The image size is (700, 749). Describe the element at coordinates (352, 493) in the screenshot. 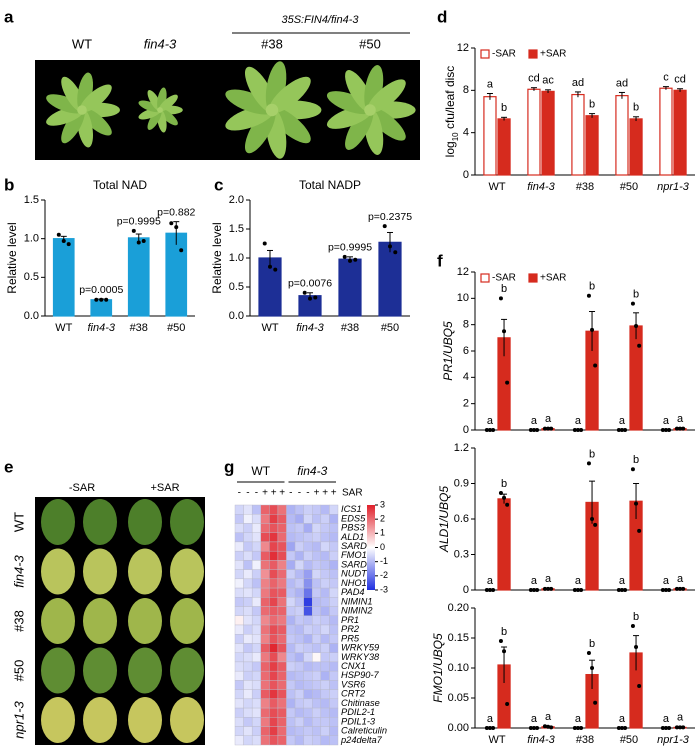

I see `column-title: SAR` at that location.